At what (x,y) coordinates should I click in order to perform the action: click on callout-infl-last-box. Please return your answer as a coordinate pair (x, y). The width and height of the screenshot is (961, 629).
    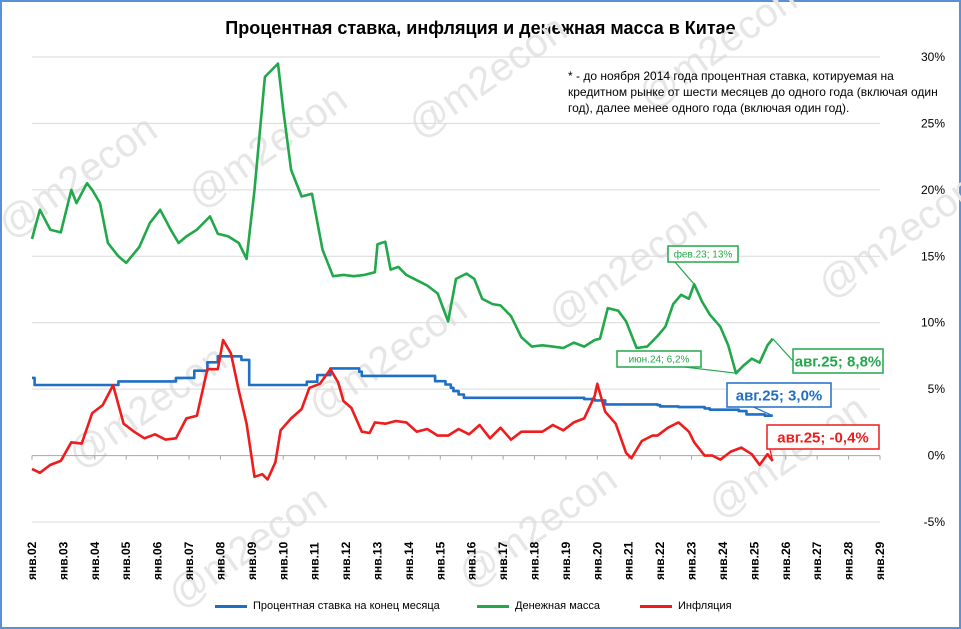
    Looking at the image, I should click on (823, 437).